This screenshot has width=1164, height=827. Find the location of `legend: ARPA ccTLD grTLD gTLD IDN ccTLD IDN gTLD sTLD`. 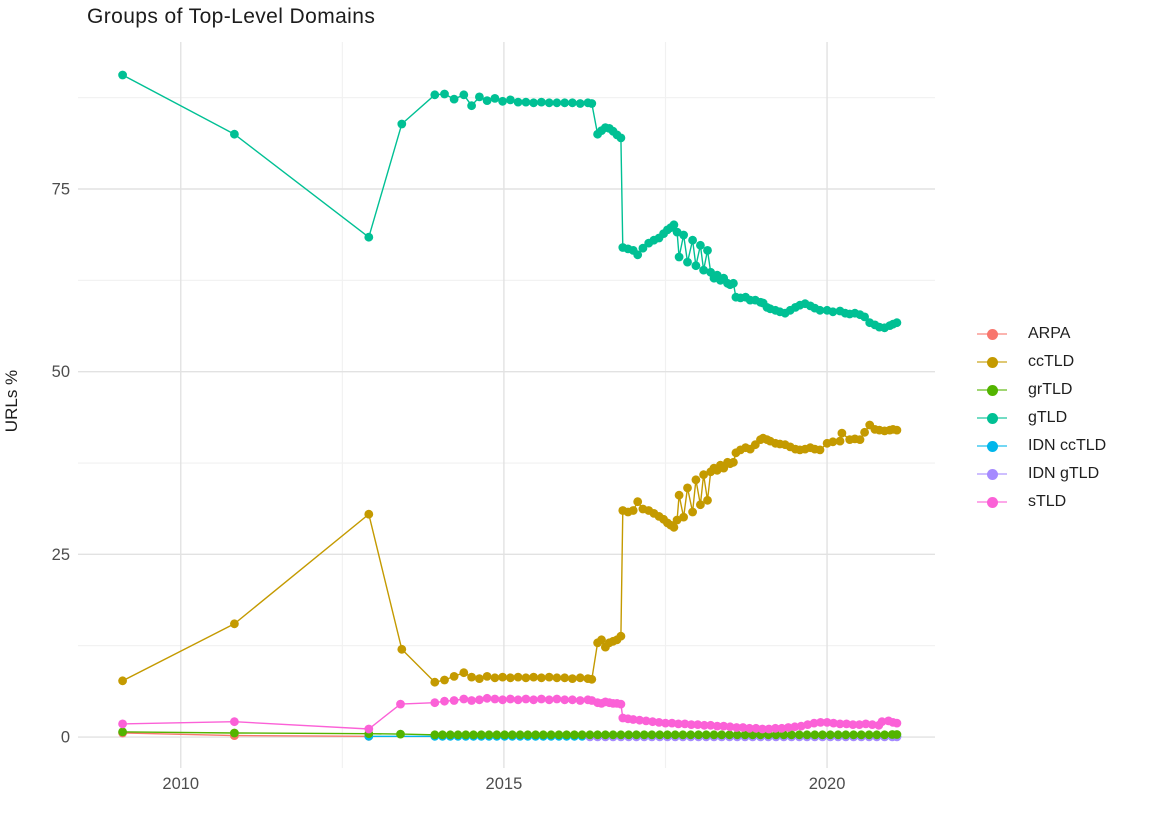

legend: ARPA ccTLD grTLD gTLD IDN ccTLD IDN gTLD sTLD is located at coordinates (1041, 418).